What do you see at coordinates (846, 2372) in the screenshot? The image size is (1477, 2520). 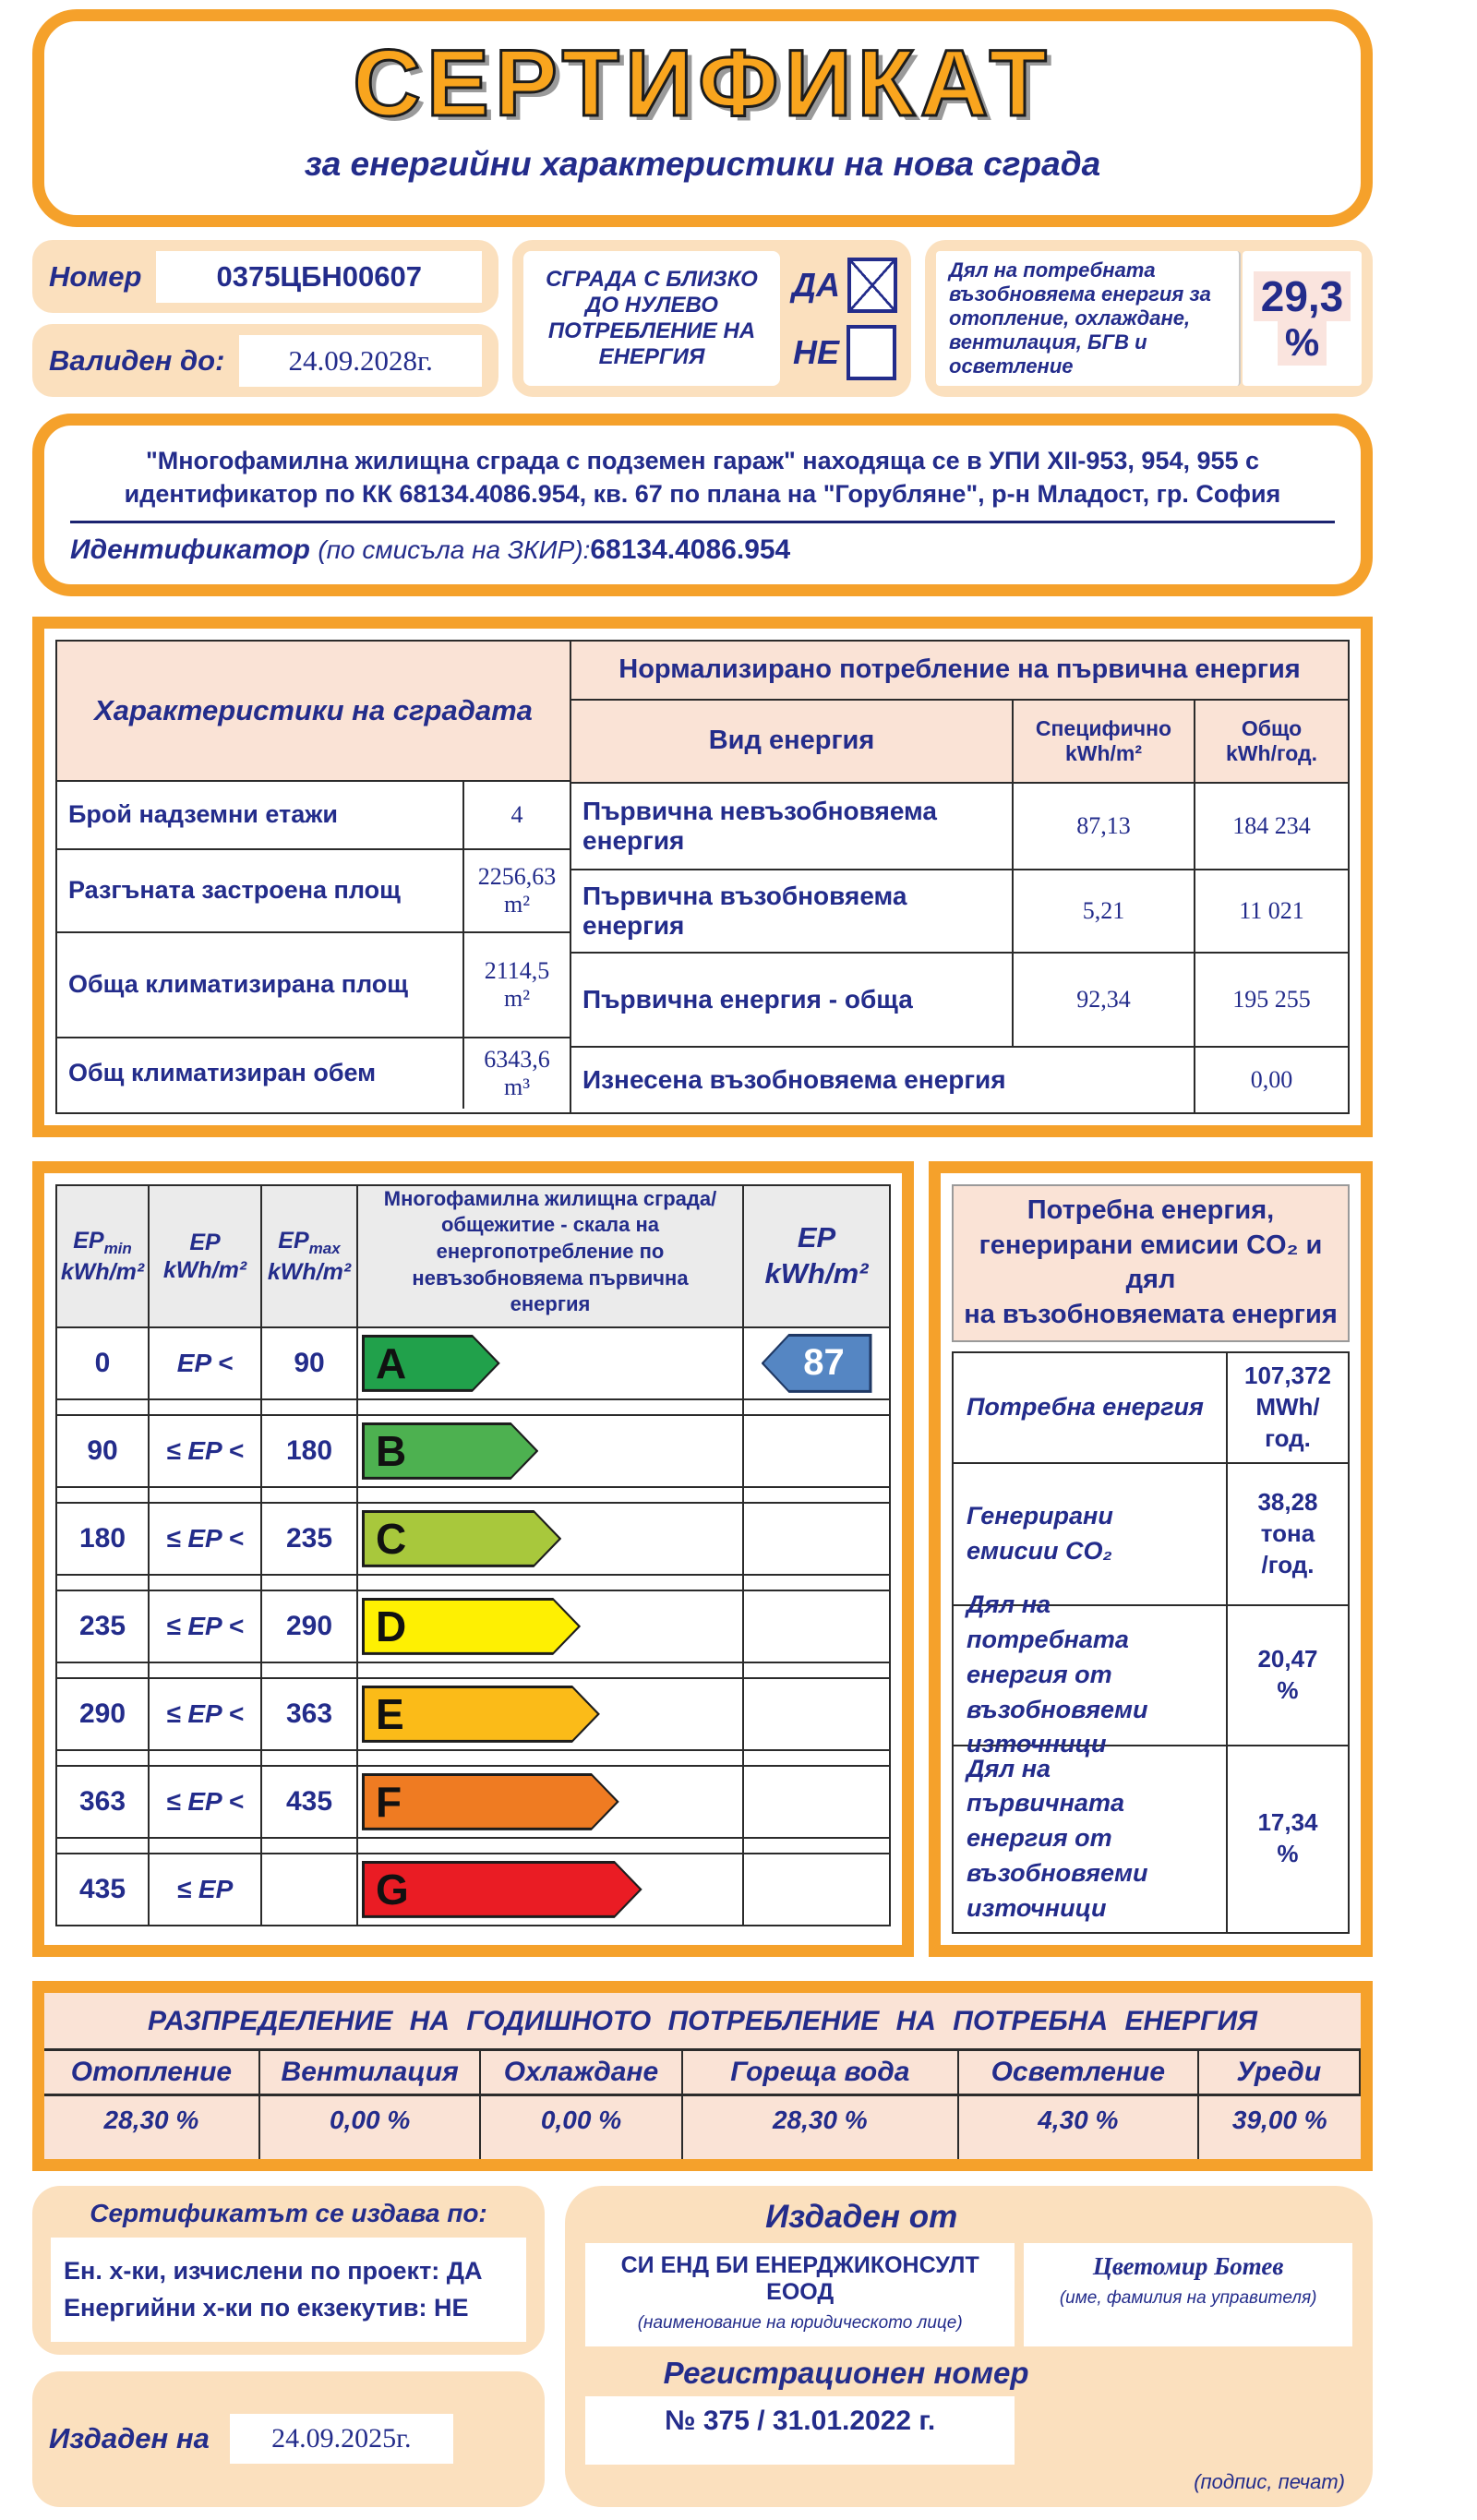 I see `registration-title: Регистрационен номер` at bounding box center [846, 2372].